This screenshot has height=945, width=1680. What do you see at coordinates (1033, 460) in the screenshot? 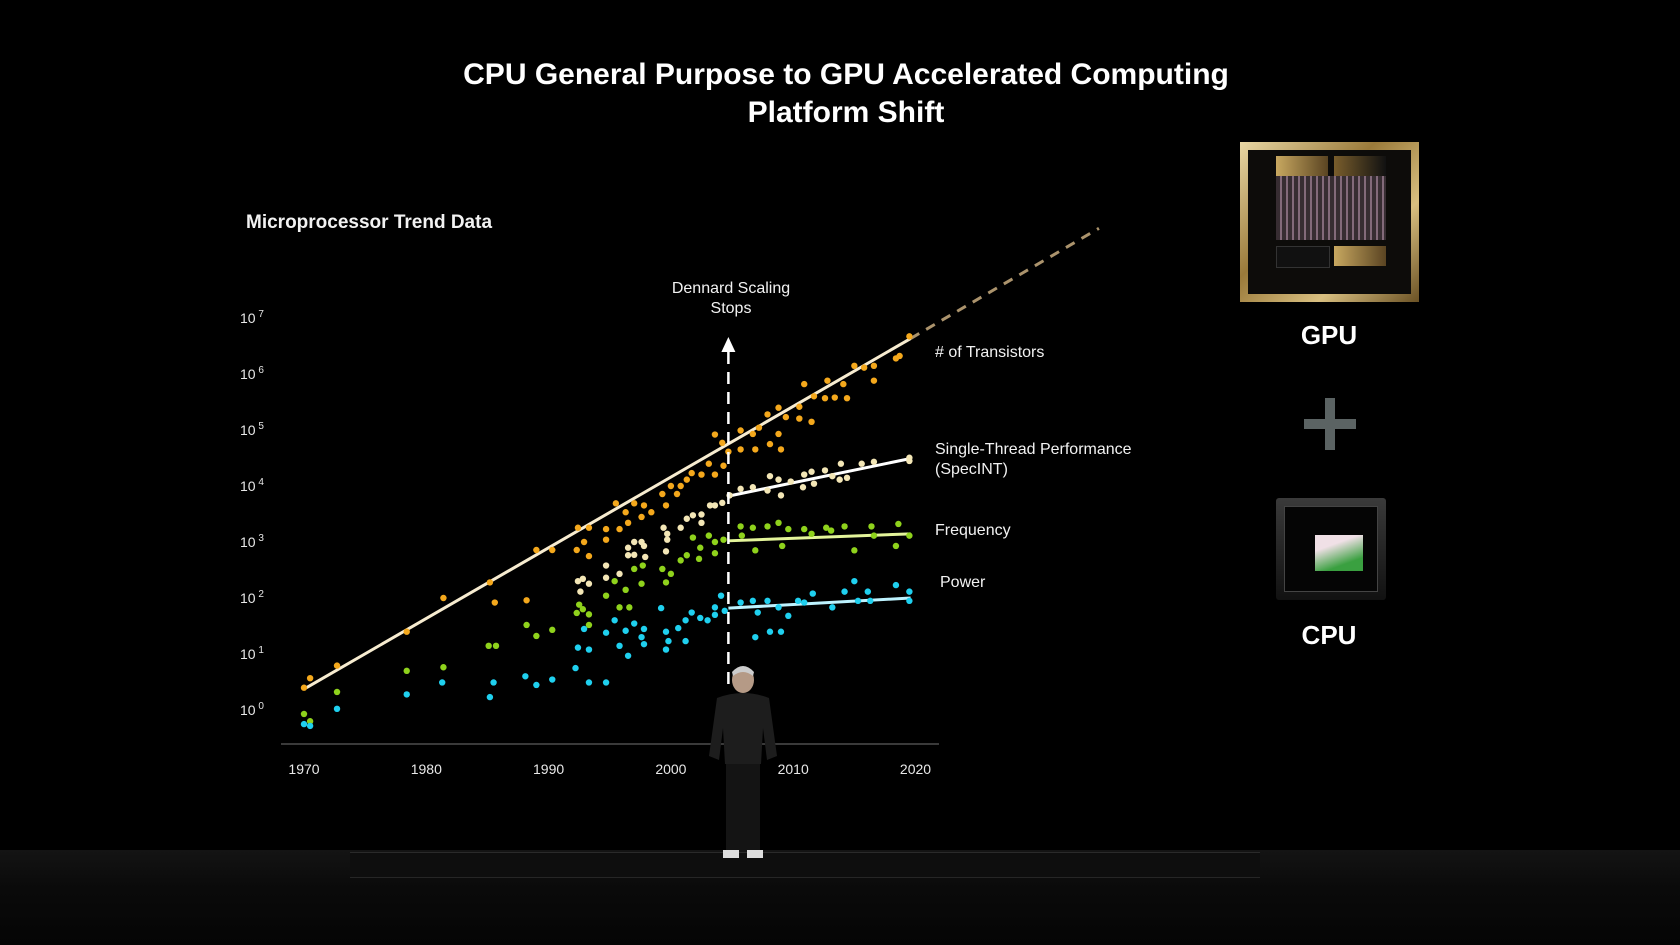
I see `legend-single-thread: Single-Thread Performance (SpecINT)` at bounding box center [1033, 460].